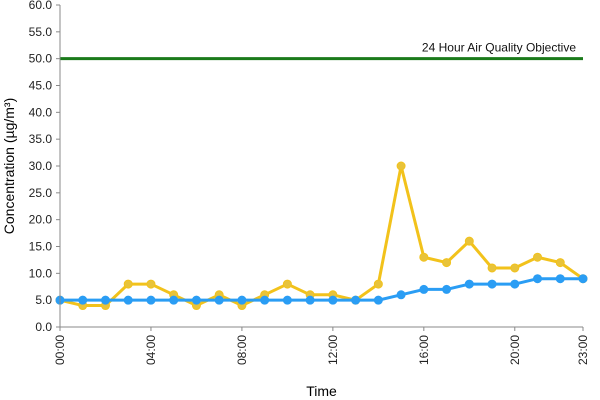 Image resolution: width=600 pixels, height=400 pixels. What do you see at coordinates (583, 350) in the screenshot?
I see `x-tick-label: 23:00` at bounding box center [583, 350].